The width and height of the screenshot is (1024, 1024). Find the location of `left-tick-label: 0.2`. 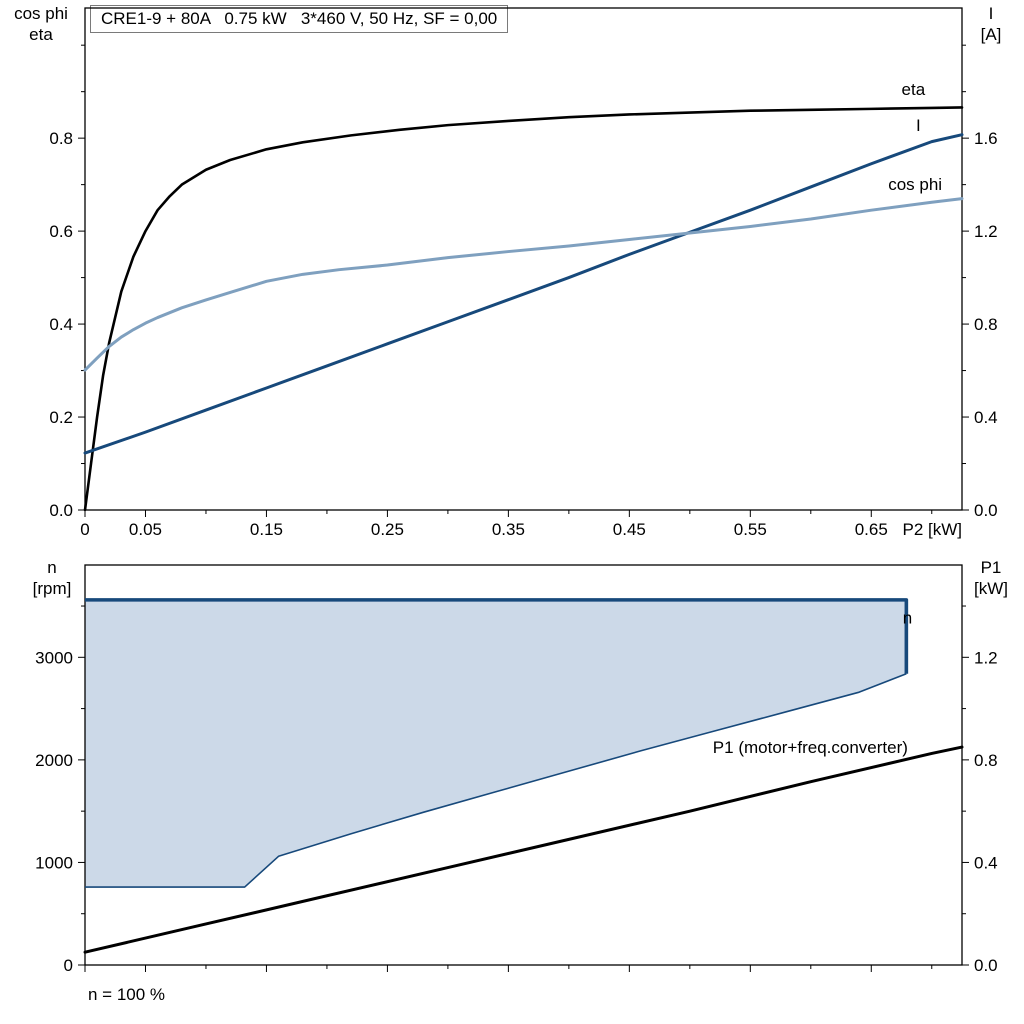

left-tick-label: 0.2 is located at coordinates (61, 417).